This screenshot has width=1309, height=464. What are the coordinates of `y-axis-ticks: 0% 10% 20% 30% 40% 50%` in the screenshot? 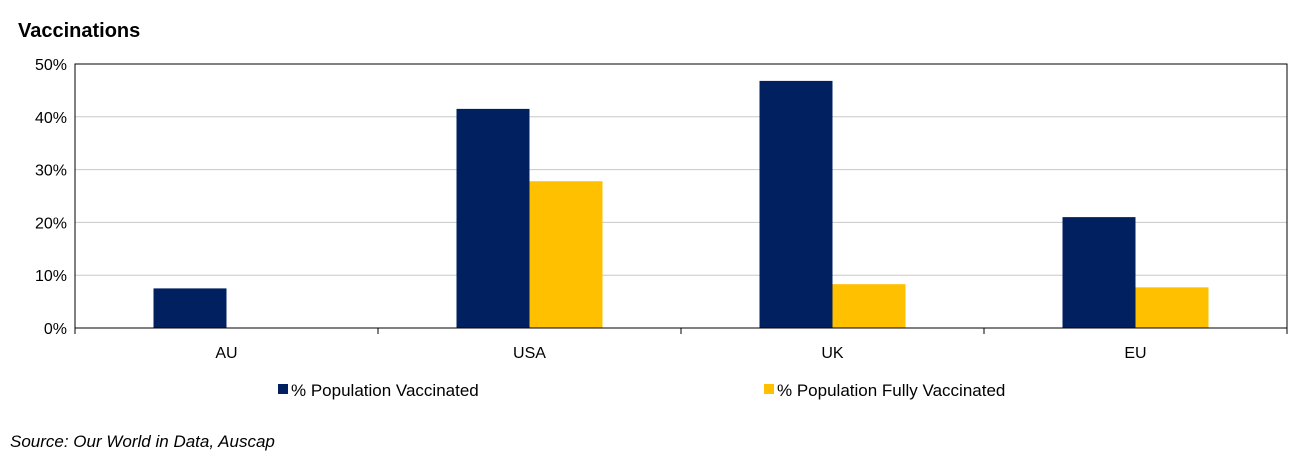 It's located at (51, 197).